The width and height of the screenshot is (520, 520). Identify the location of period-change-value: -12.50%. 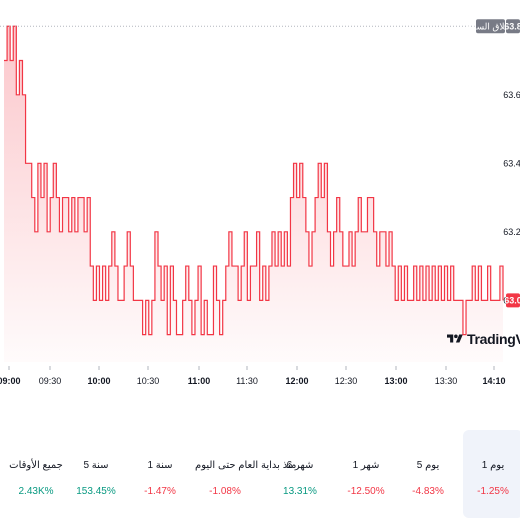
(366, 491).